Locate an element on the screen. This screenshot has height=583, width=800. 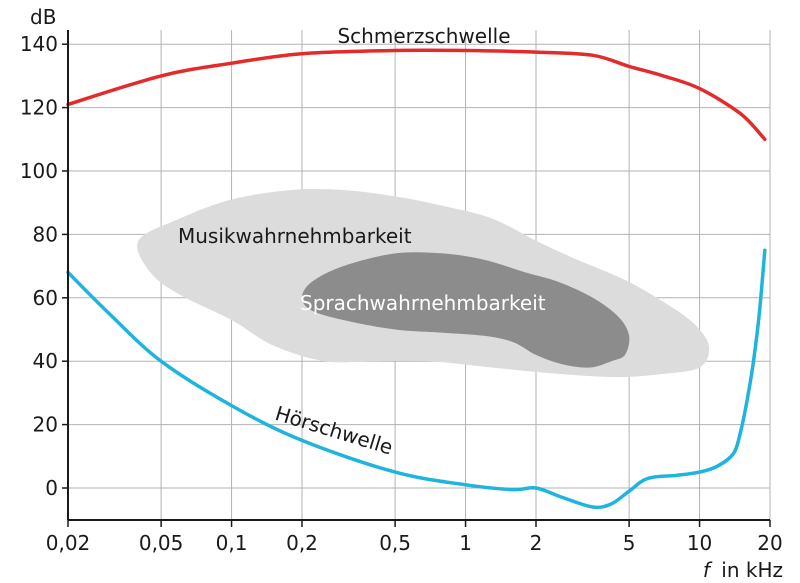
y-tick-label-140: 140 is located at coordinates (39, 44).